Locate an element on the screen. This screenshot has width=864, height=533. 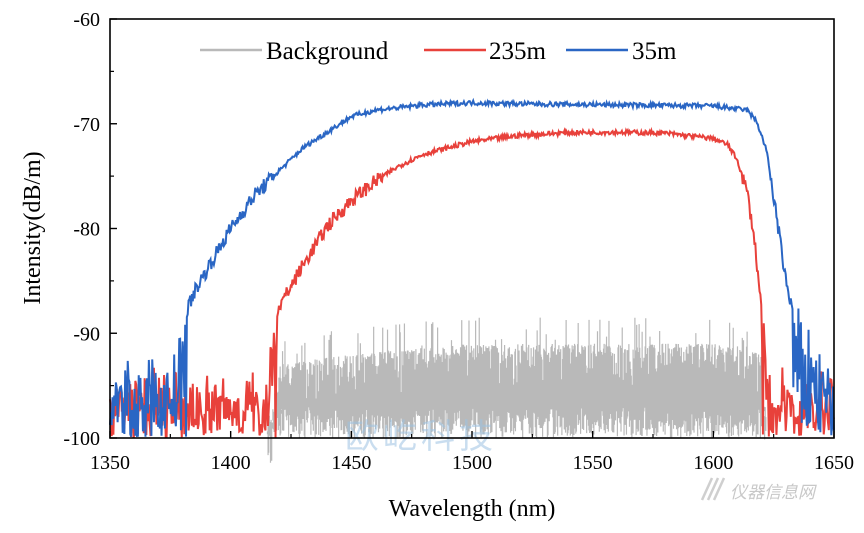
watermark-corner-text: 仪器信息网 is located at coordinates (773, 493).